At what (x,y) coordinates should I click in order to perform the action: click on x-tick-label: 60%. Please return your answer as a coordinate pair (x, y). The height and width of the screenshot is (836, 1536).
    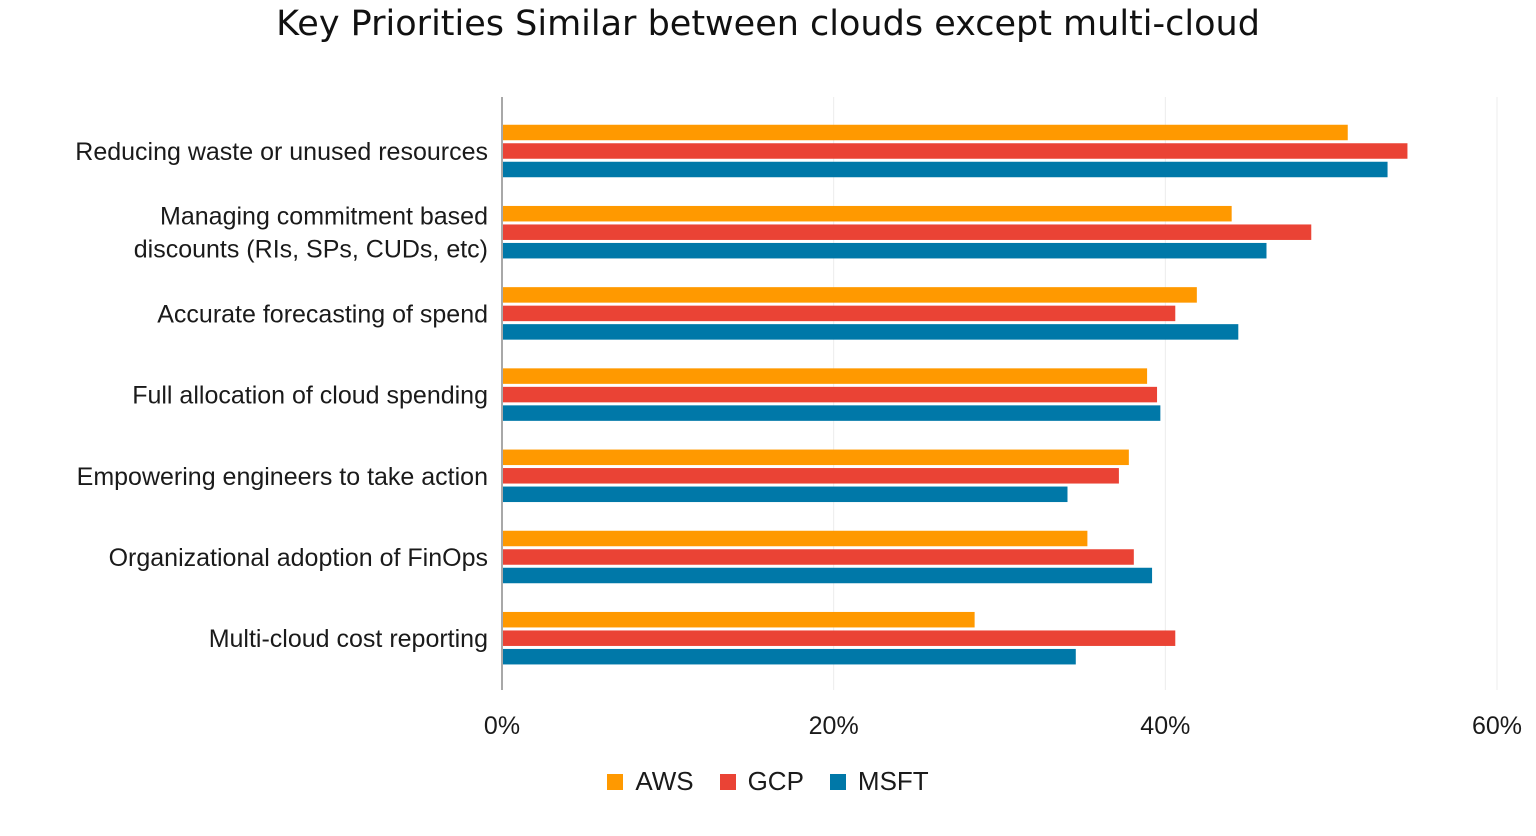
    Looking at the image, I should click on (1497, 726).